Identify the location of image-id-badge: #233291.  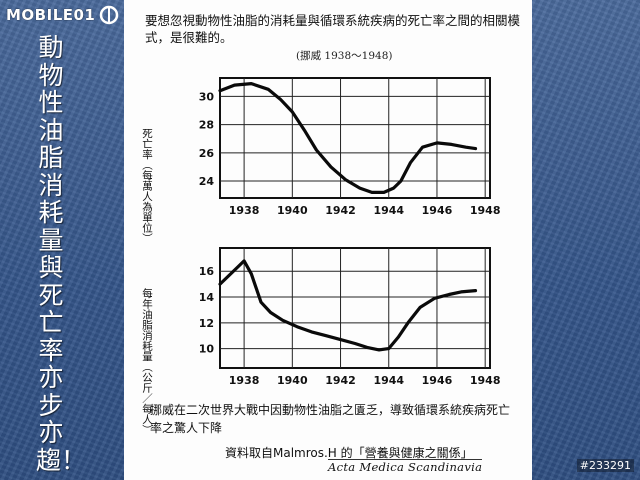
(605, 465).